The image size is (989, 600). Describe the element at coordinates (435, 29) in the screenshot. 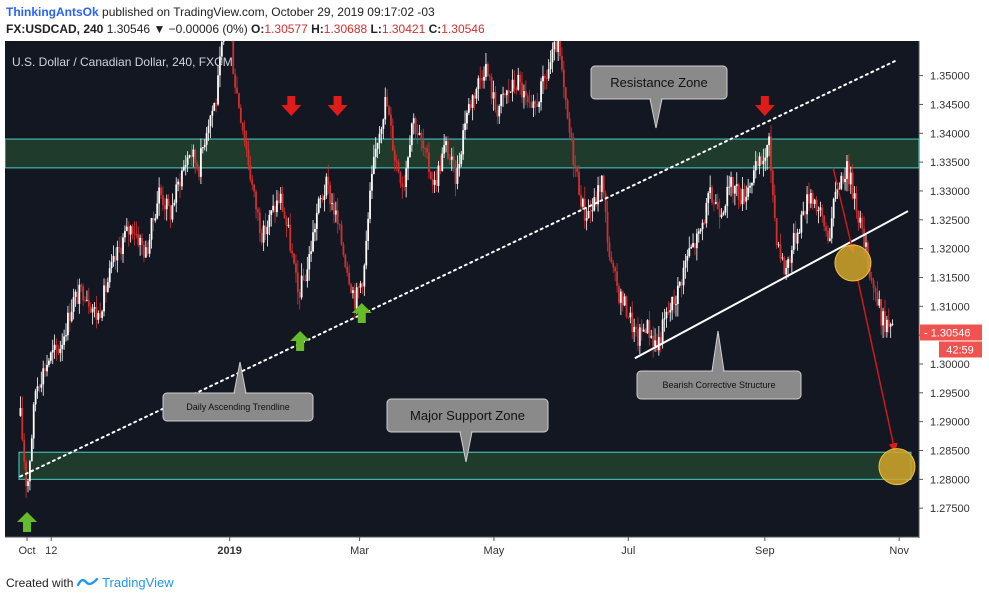

I see `close-label: C:` at that location.